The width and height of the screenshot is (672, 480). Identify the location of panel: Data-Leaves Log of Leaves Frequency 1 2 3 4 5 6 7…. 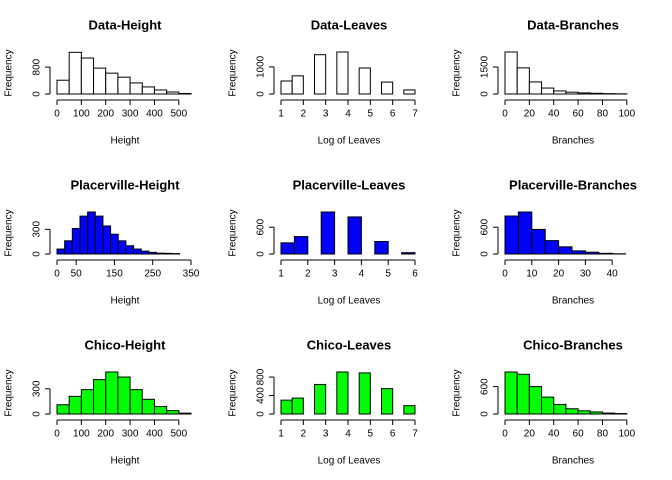
(323, 81).